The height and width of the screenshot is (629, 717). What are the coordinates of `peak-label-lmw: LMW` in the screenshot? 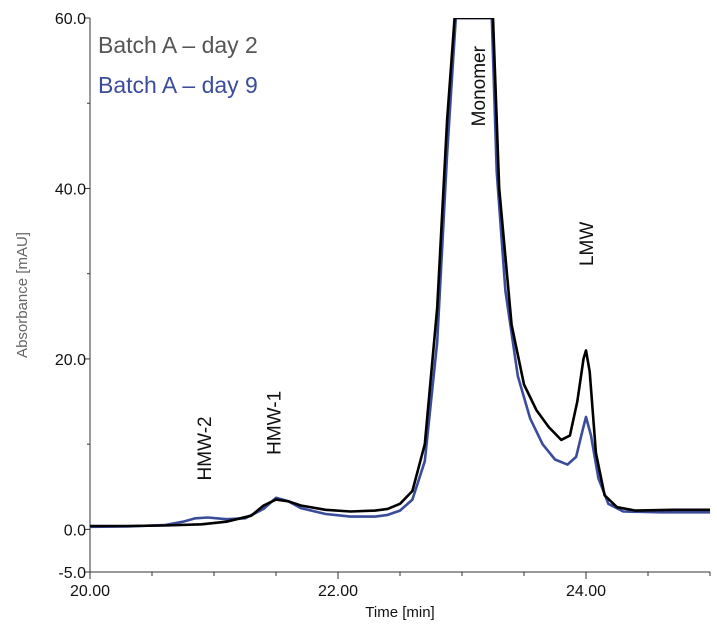 It's located at (587, 244).